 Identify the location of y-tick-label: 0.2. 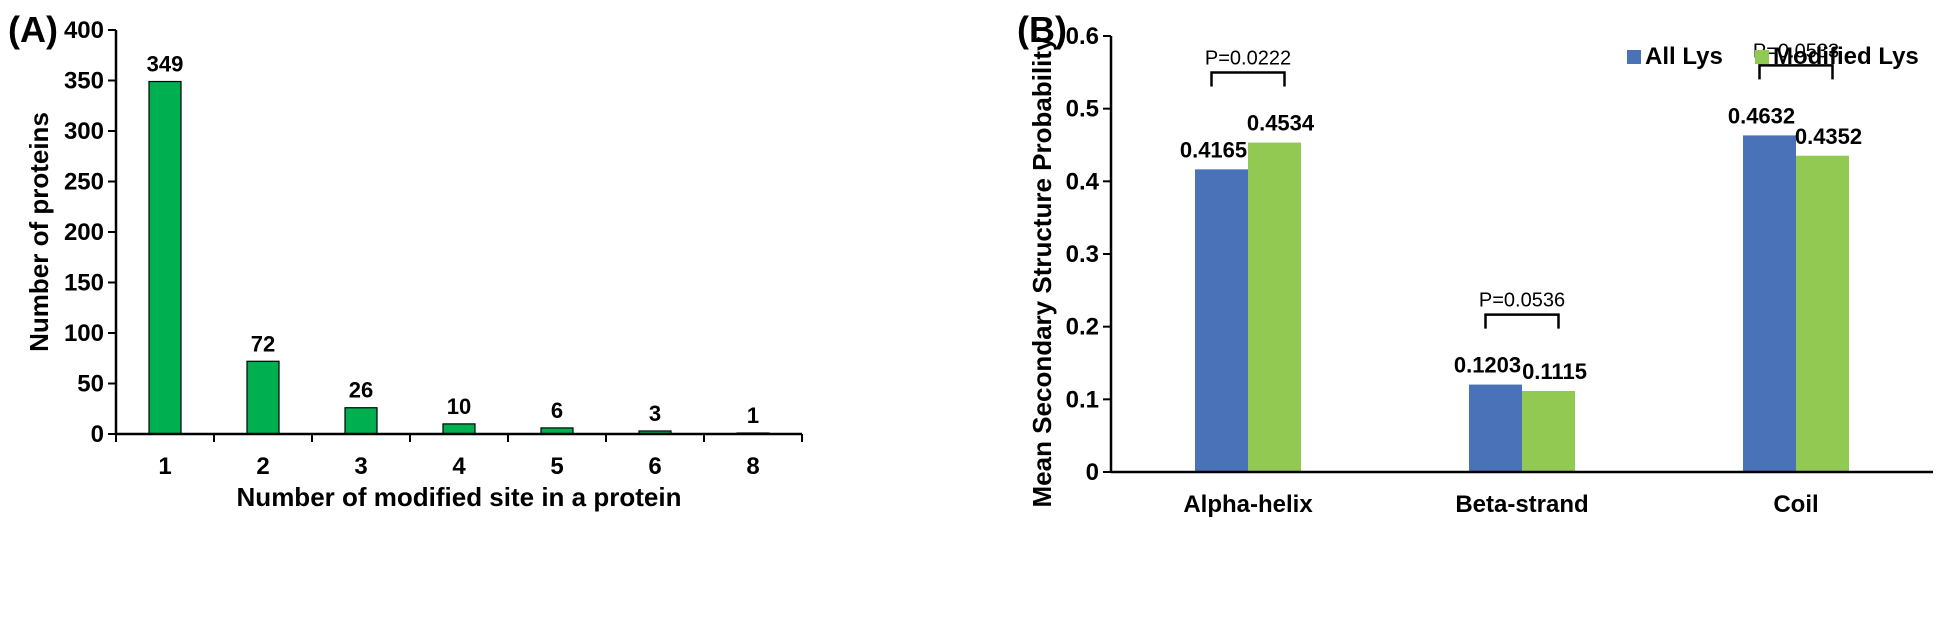
(1082, 327).